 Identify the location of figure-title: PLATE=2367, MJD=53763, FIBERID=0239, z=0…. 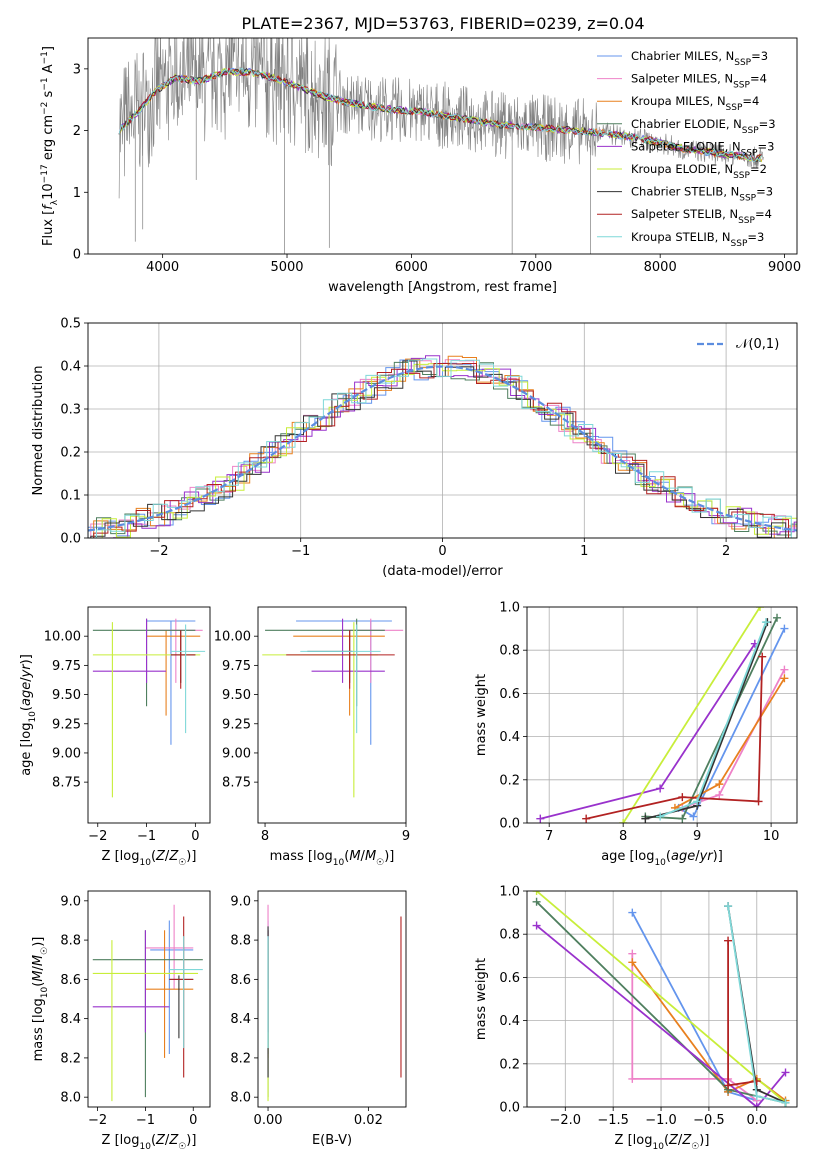
(442, 23).